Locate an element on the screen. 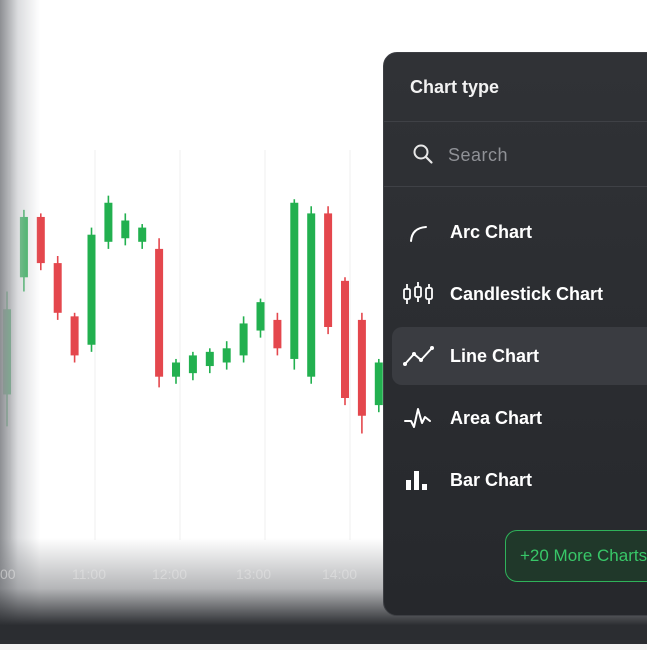 The image size is (647, 650). line-chart-icon is located at coordinates (418, 356).